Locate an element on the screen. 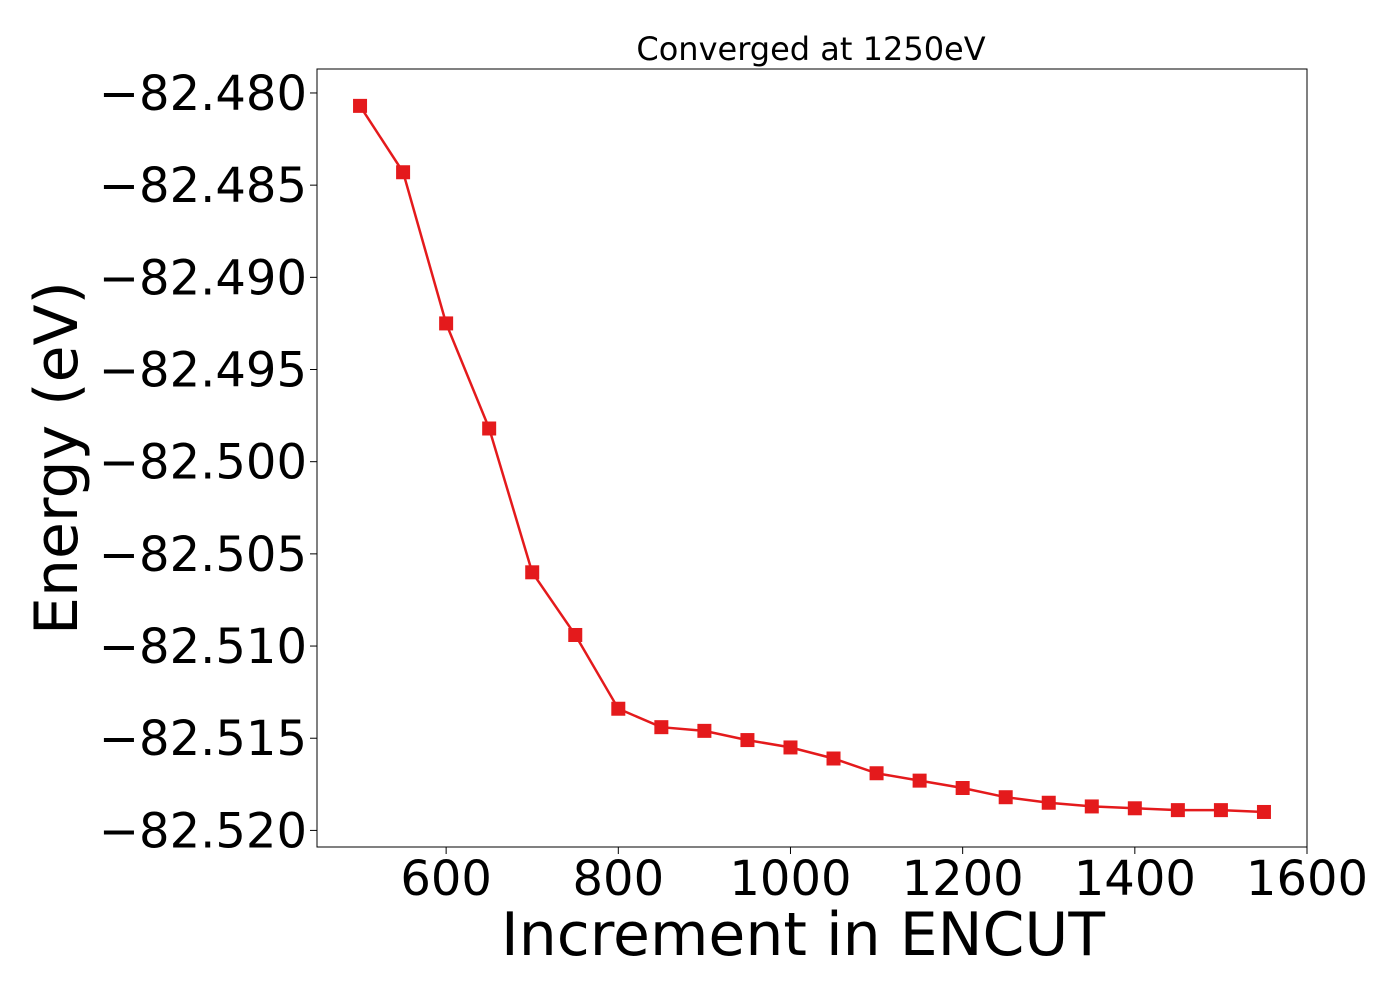  y-tick-label: −82.510 is located at coordinates (203, 647).